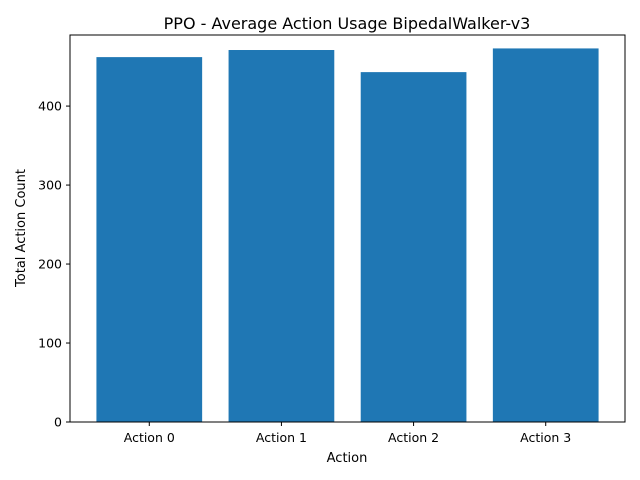 The width and height of the screenshot is (640, 480). Describe the element at coordinates (50, 264) in the screenshot. I see `y-tick-label-2: 200` at that location.